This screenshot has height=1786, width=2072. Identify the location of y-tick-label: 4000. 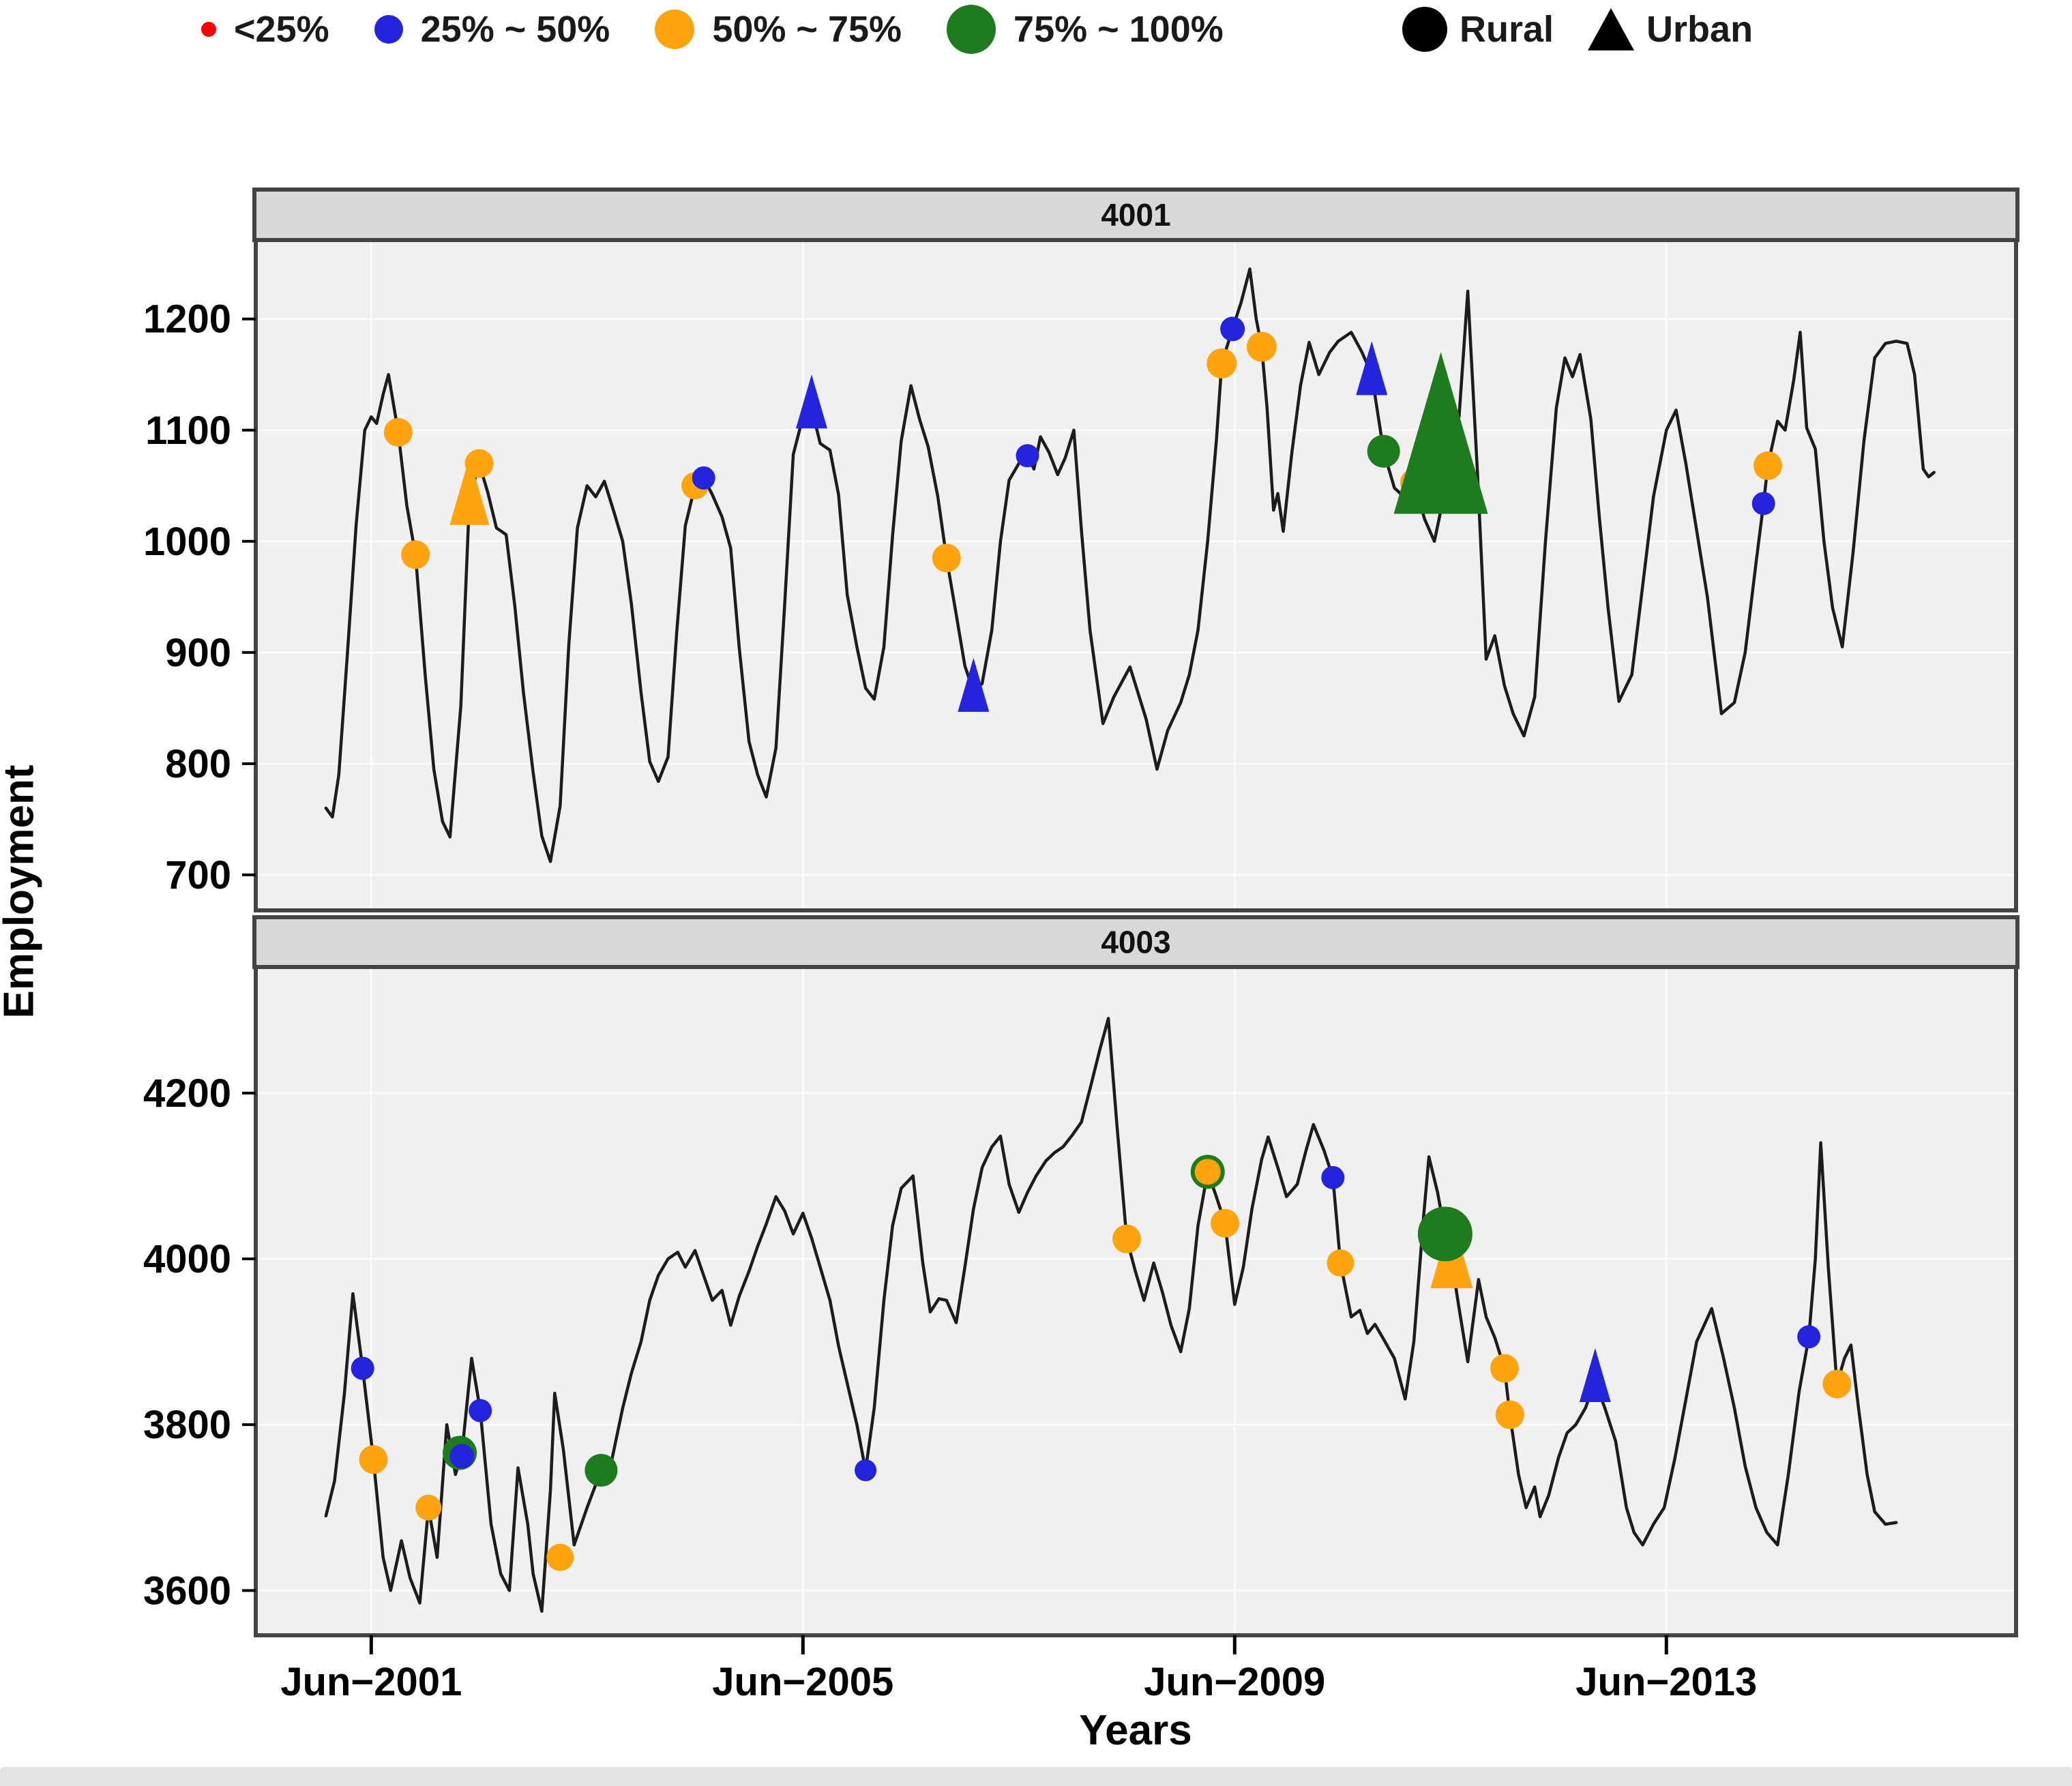
(187, 1259).